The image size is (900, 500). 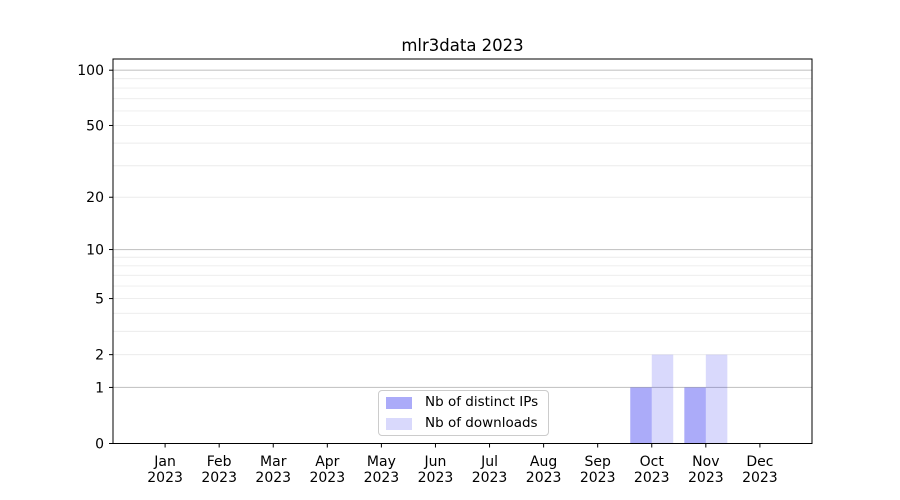 I want to click on legend-item-distinct-ips: Nb of distinct IPs, so click(x=463, y=402).